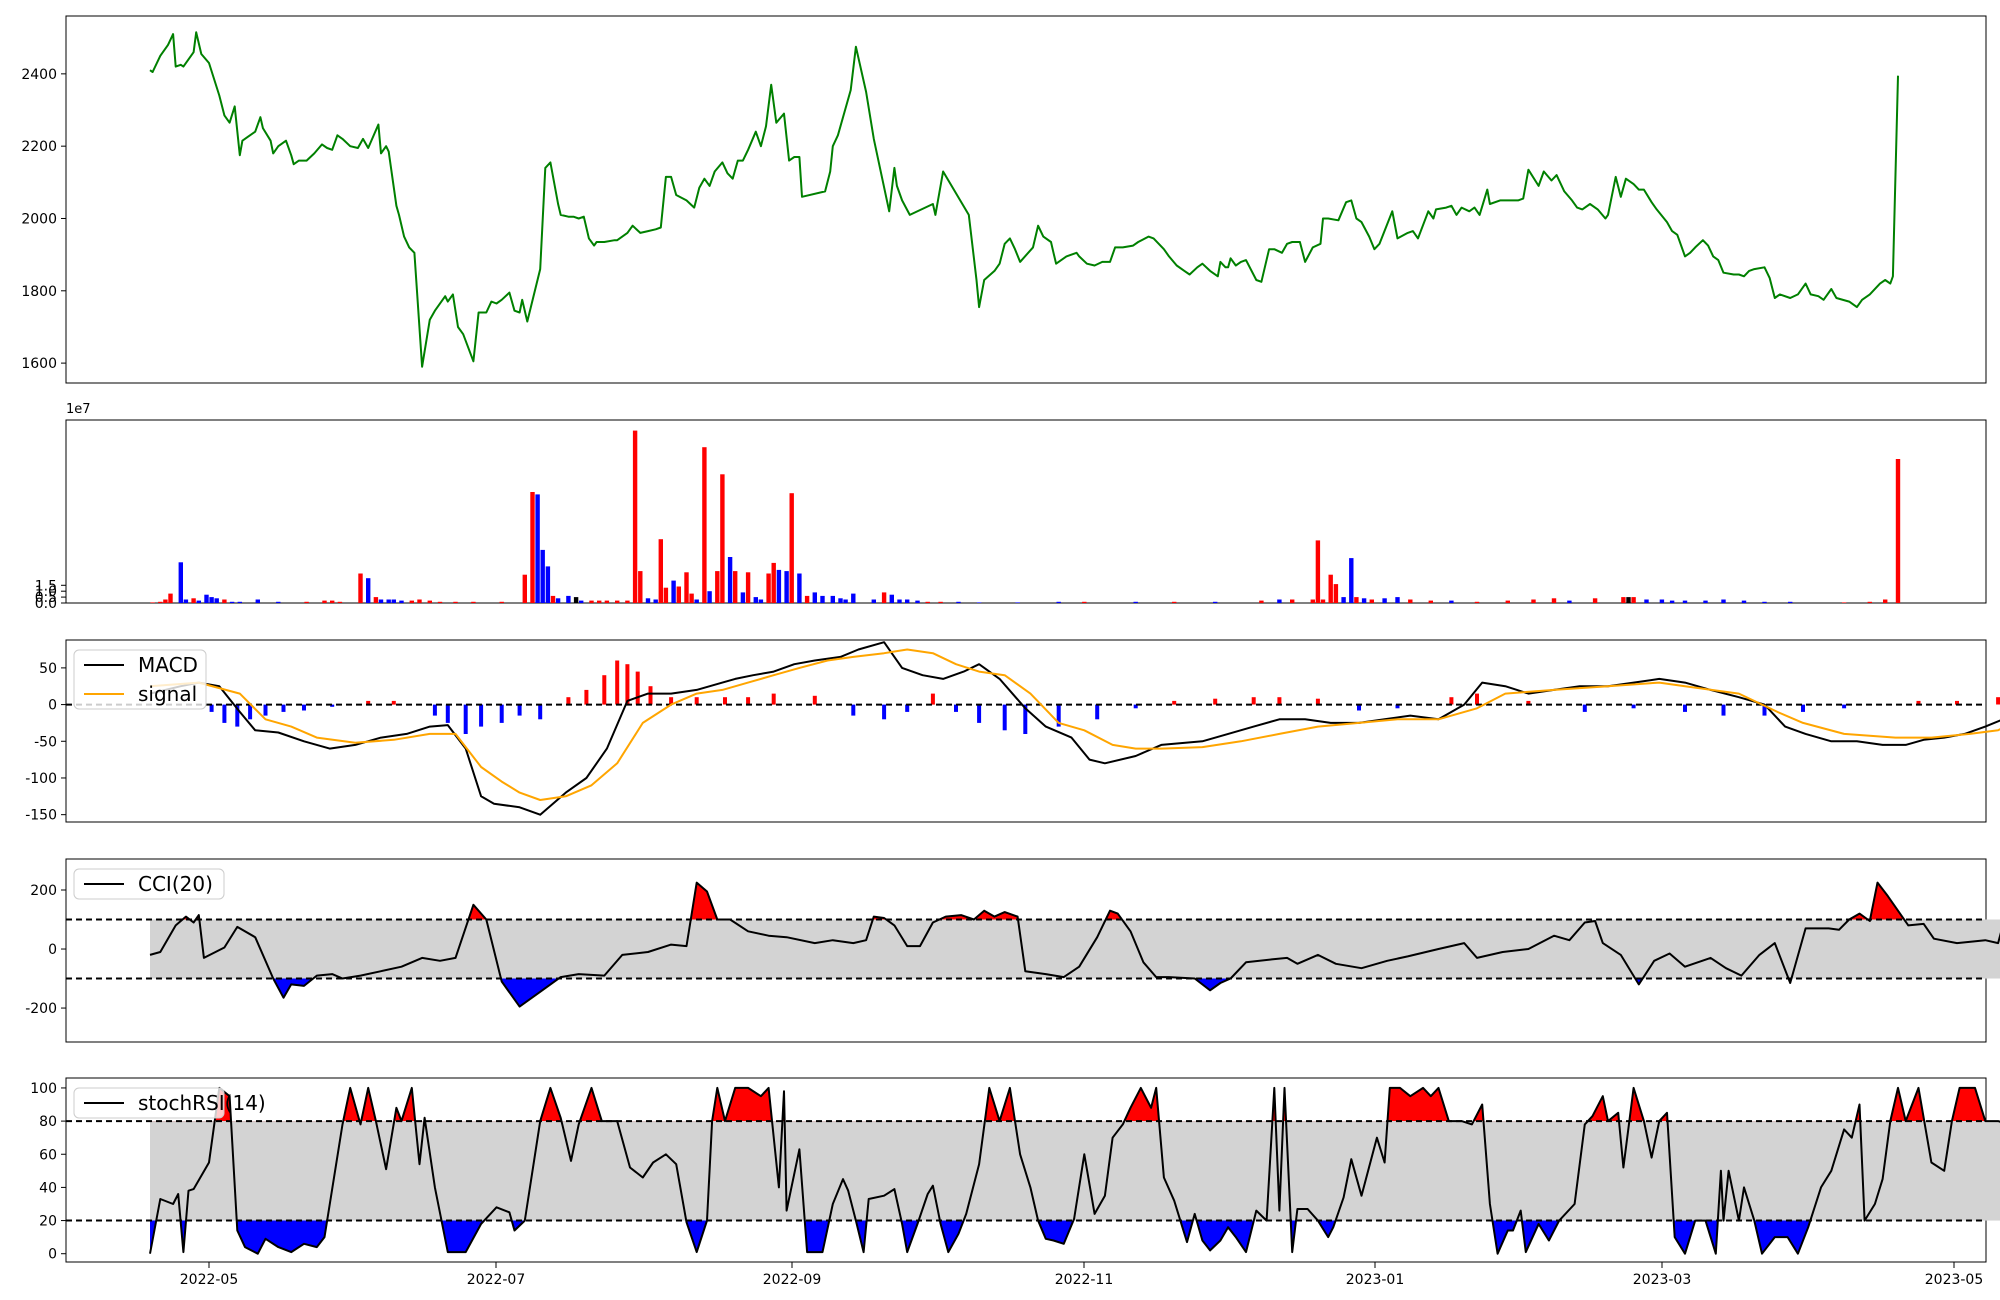 The width and height of the screenshot is (2000, 1300). What do you see at coordinates (1074, 944) in the screenshot?
I see `cci-line` at bounding box center [1074, 944].